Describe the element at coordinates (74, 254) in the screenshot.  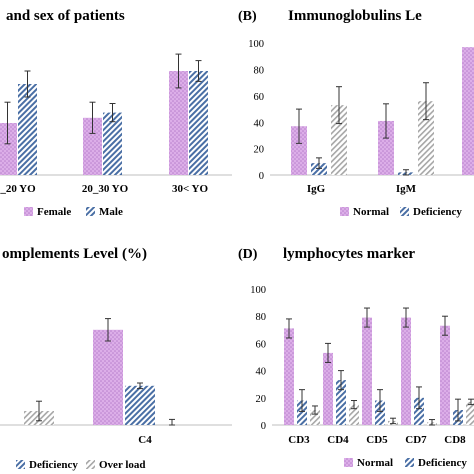
I see `panel-c-title: omplements Level (%)` at that location.